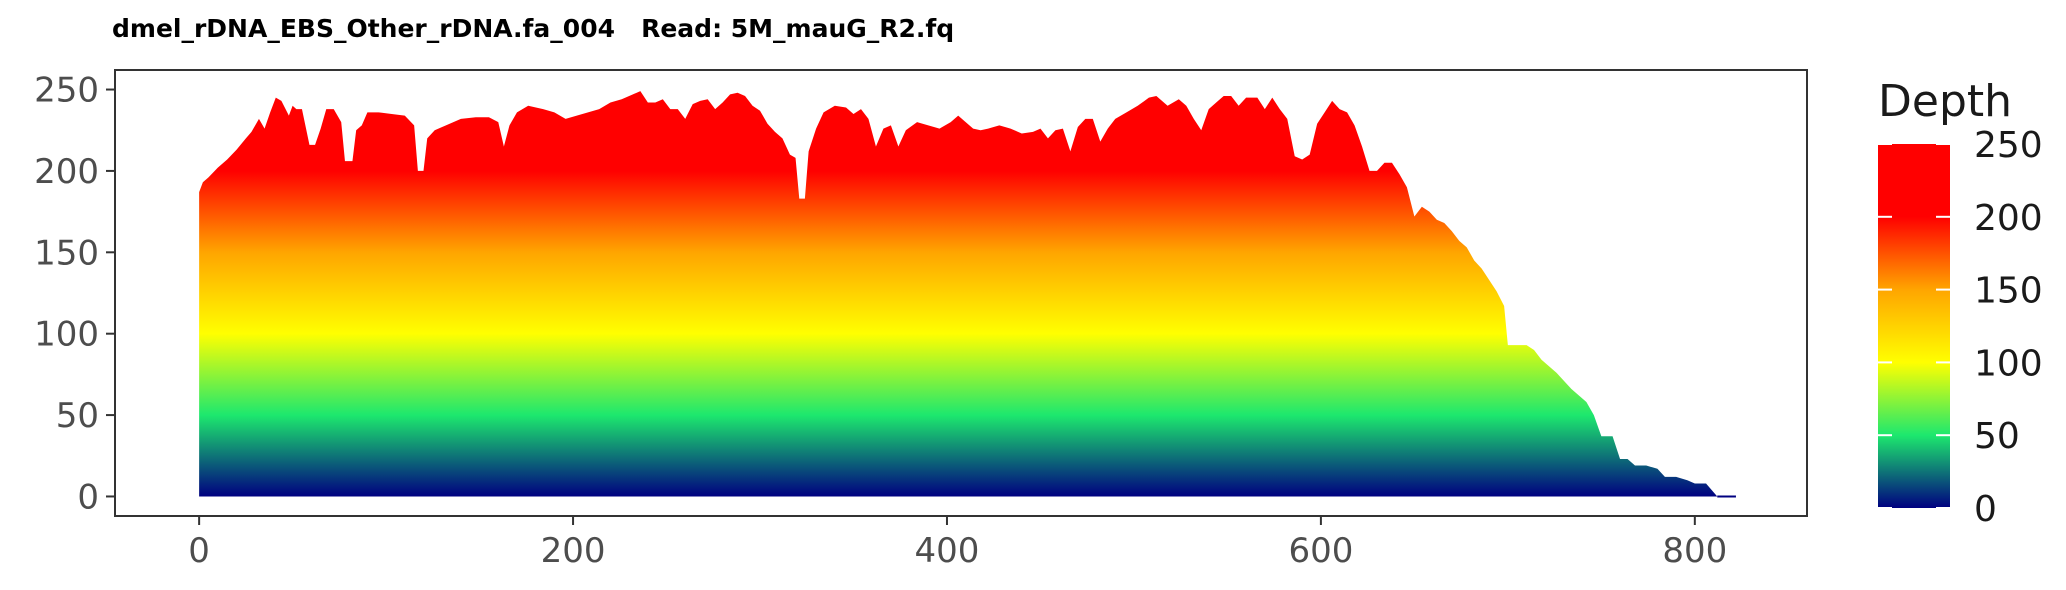 The height and width of the screenshot is (590, 2066). Describe the element at coordinates (1914, 326) in the screenshot. I see `legend-colorbar` at that location.